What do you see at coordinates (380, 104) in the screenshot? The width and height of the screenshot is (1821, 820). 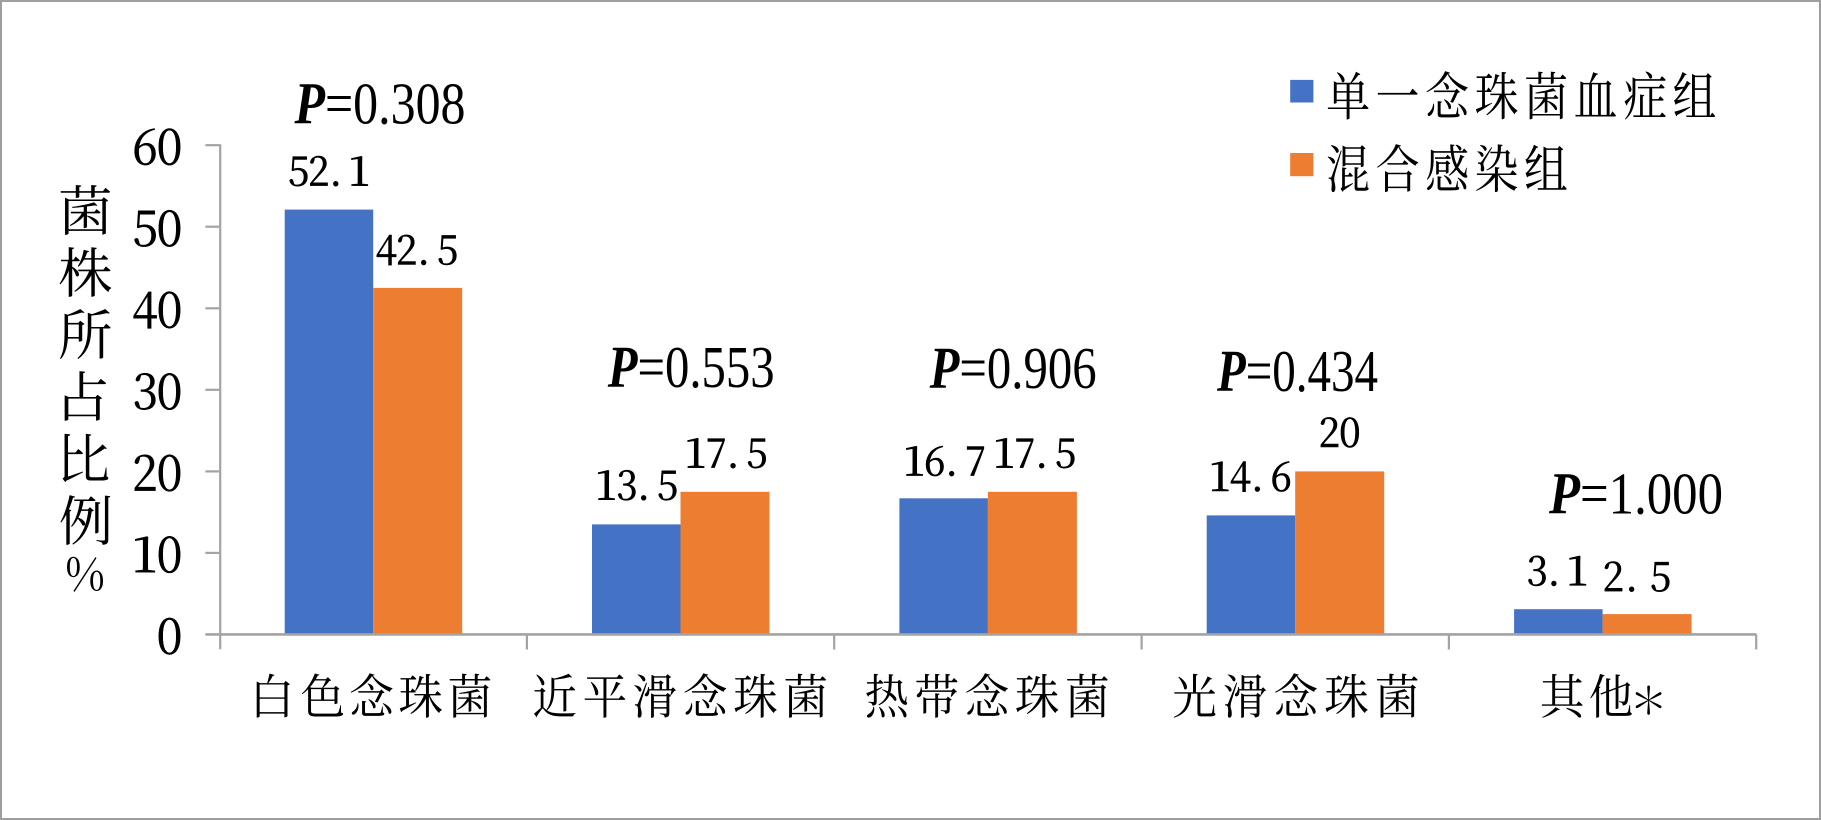 I see `svg-text: P=0.308` at bounding box center [380, 104].